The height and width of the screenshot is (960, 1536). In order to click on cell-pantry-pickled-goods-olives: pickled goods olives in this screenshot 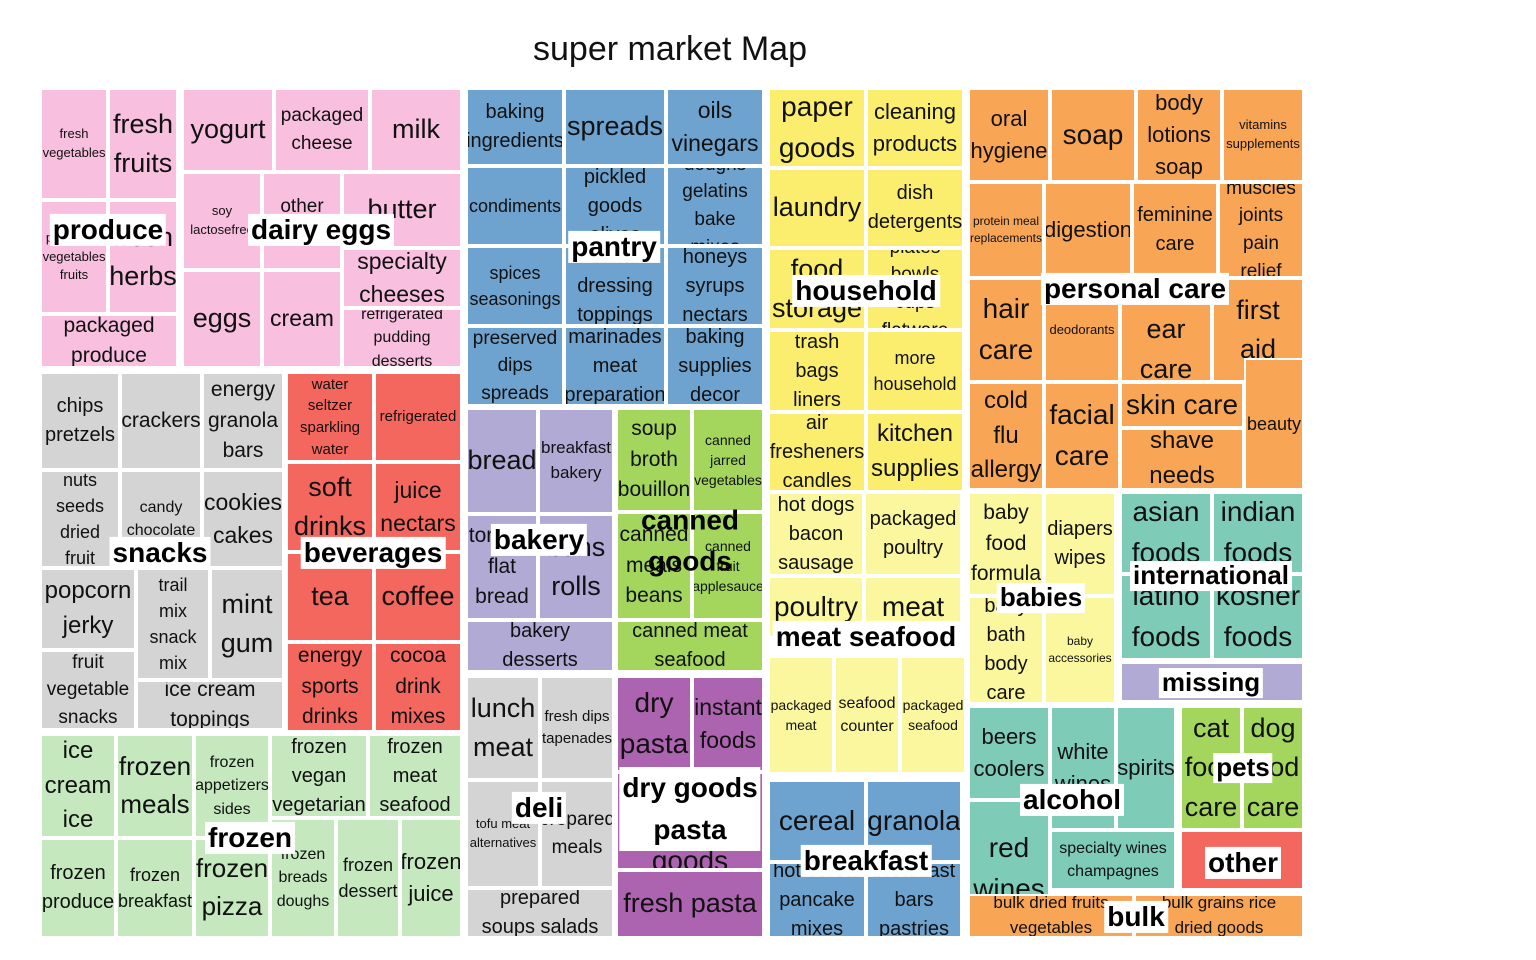, I will do `click(615, 206)`.